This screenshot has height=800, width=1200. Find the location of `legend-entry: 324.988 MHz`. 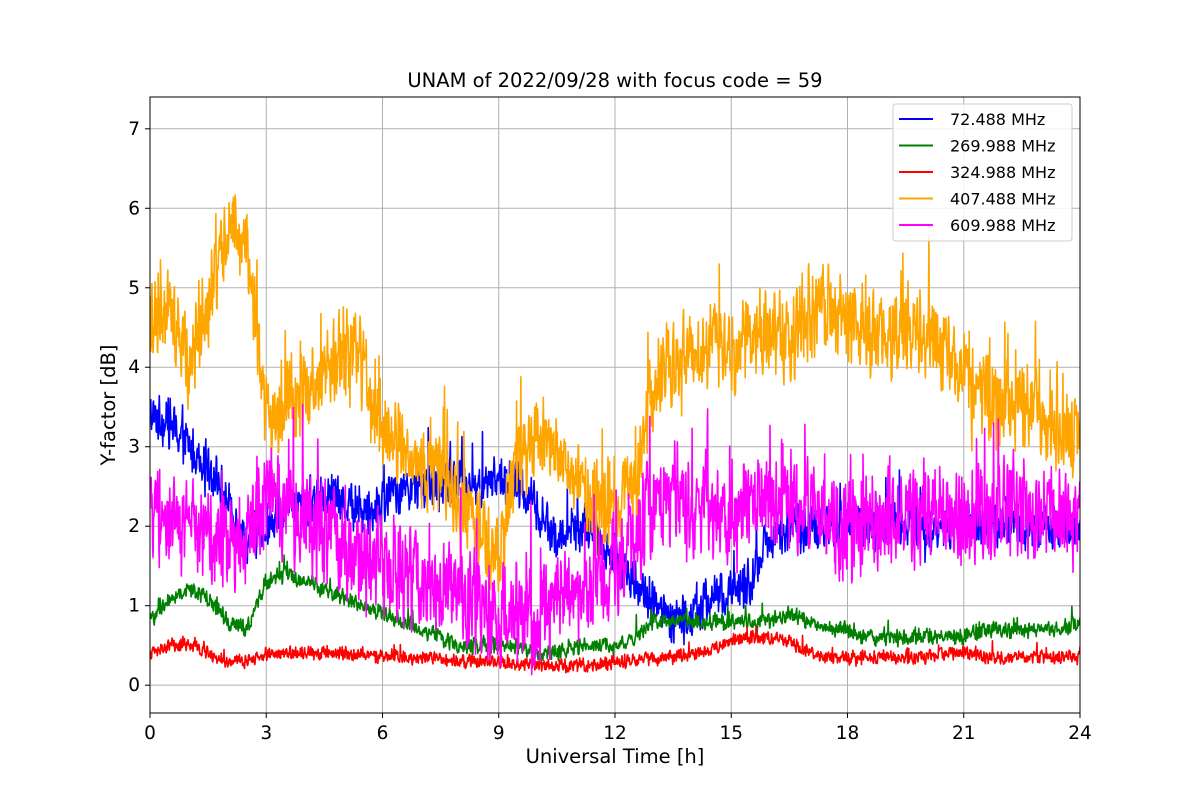

legend-entry: 324.988 MHz is located at coordinates (1002, 172).